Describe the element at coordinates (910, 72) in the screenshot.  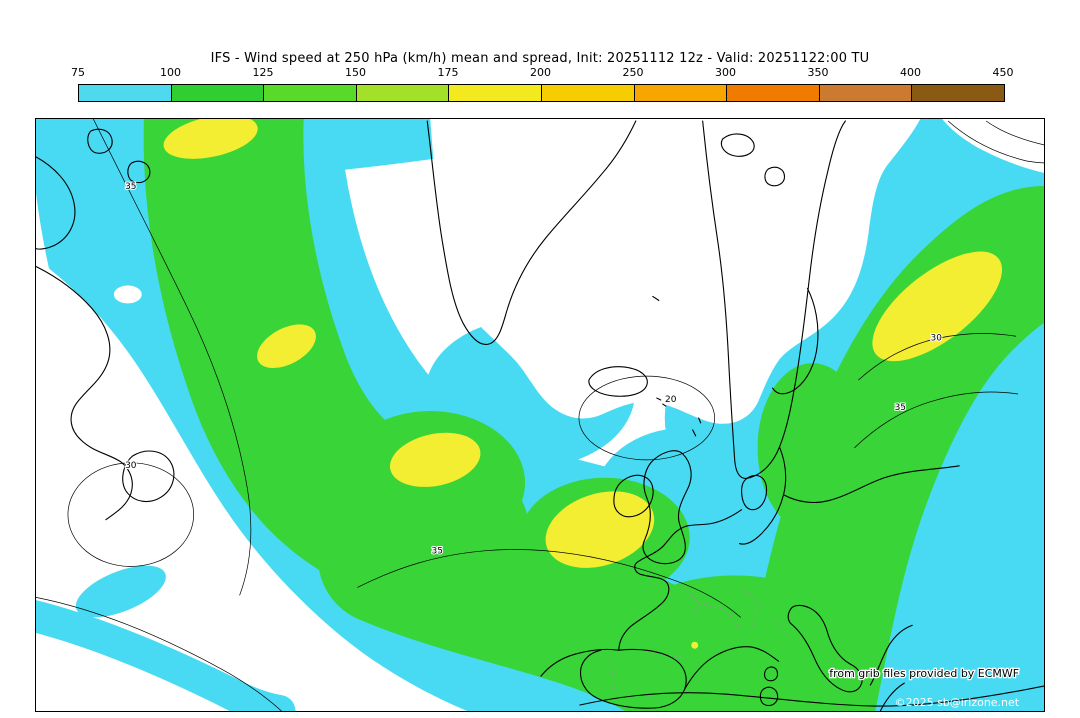
I see `colorbar-tick-label: 400` at that location.